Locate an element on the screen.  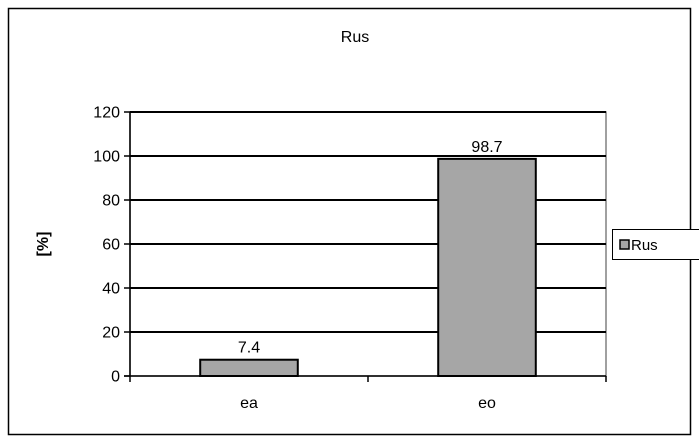
legend: Rus is located at coordinates (656, 245).